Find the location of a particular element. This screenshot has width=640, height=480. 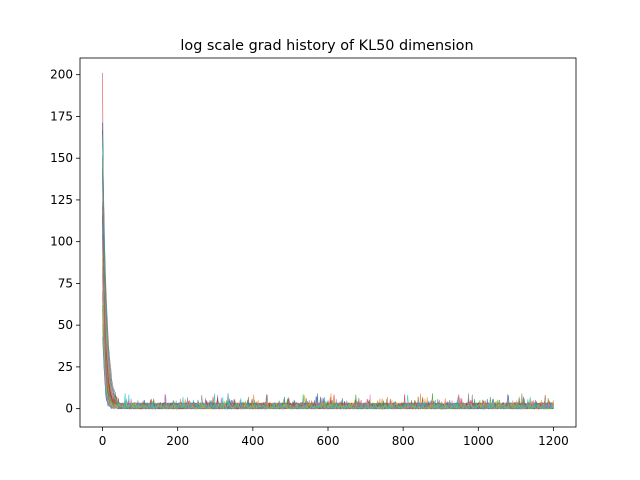

y-tick-label: 175 is located at coordinates (61, 116).